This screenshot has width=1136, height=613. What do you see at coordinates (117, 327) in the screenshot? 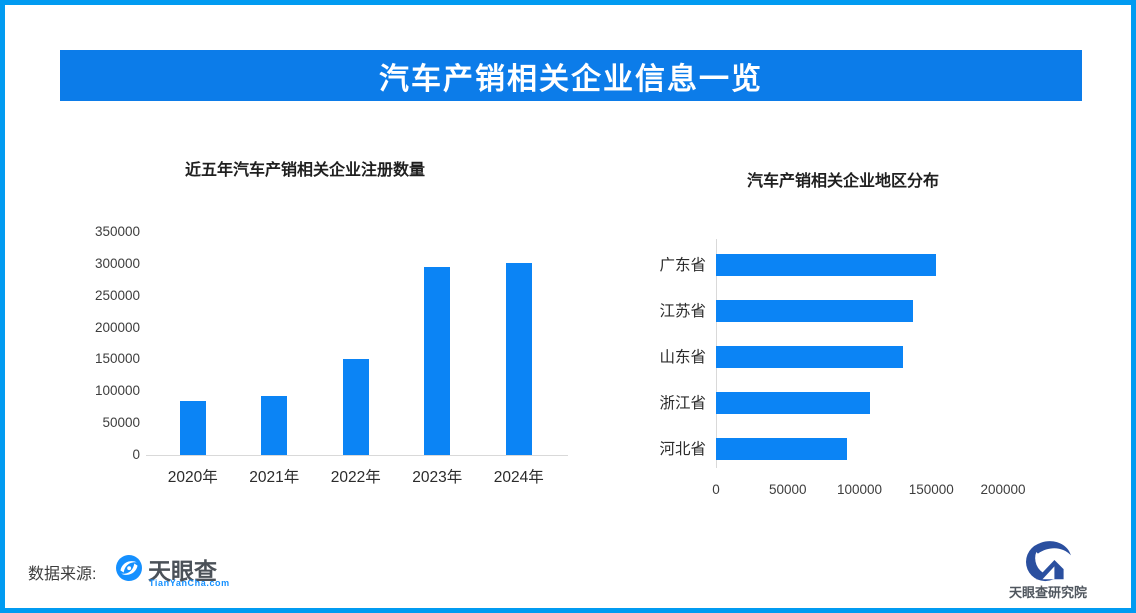
I see `left-chart-y-tick-label: 200000` at bounding box center [117, 327].